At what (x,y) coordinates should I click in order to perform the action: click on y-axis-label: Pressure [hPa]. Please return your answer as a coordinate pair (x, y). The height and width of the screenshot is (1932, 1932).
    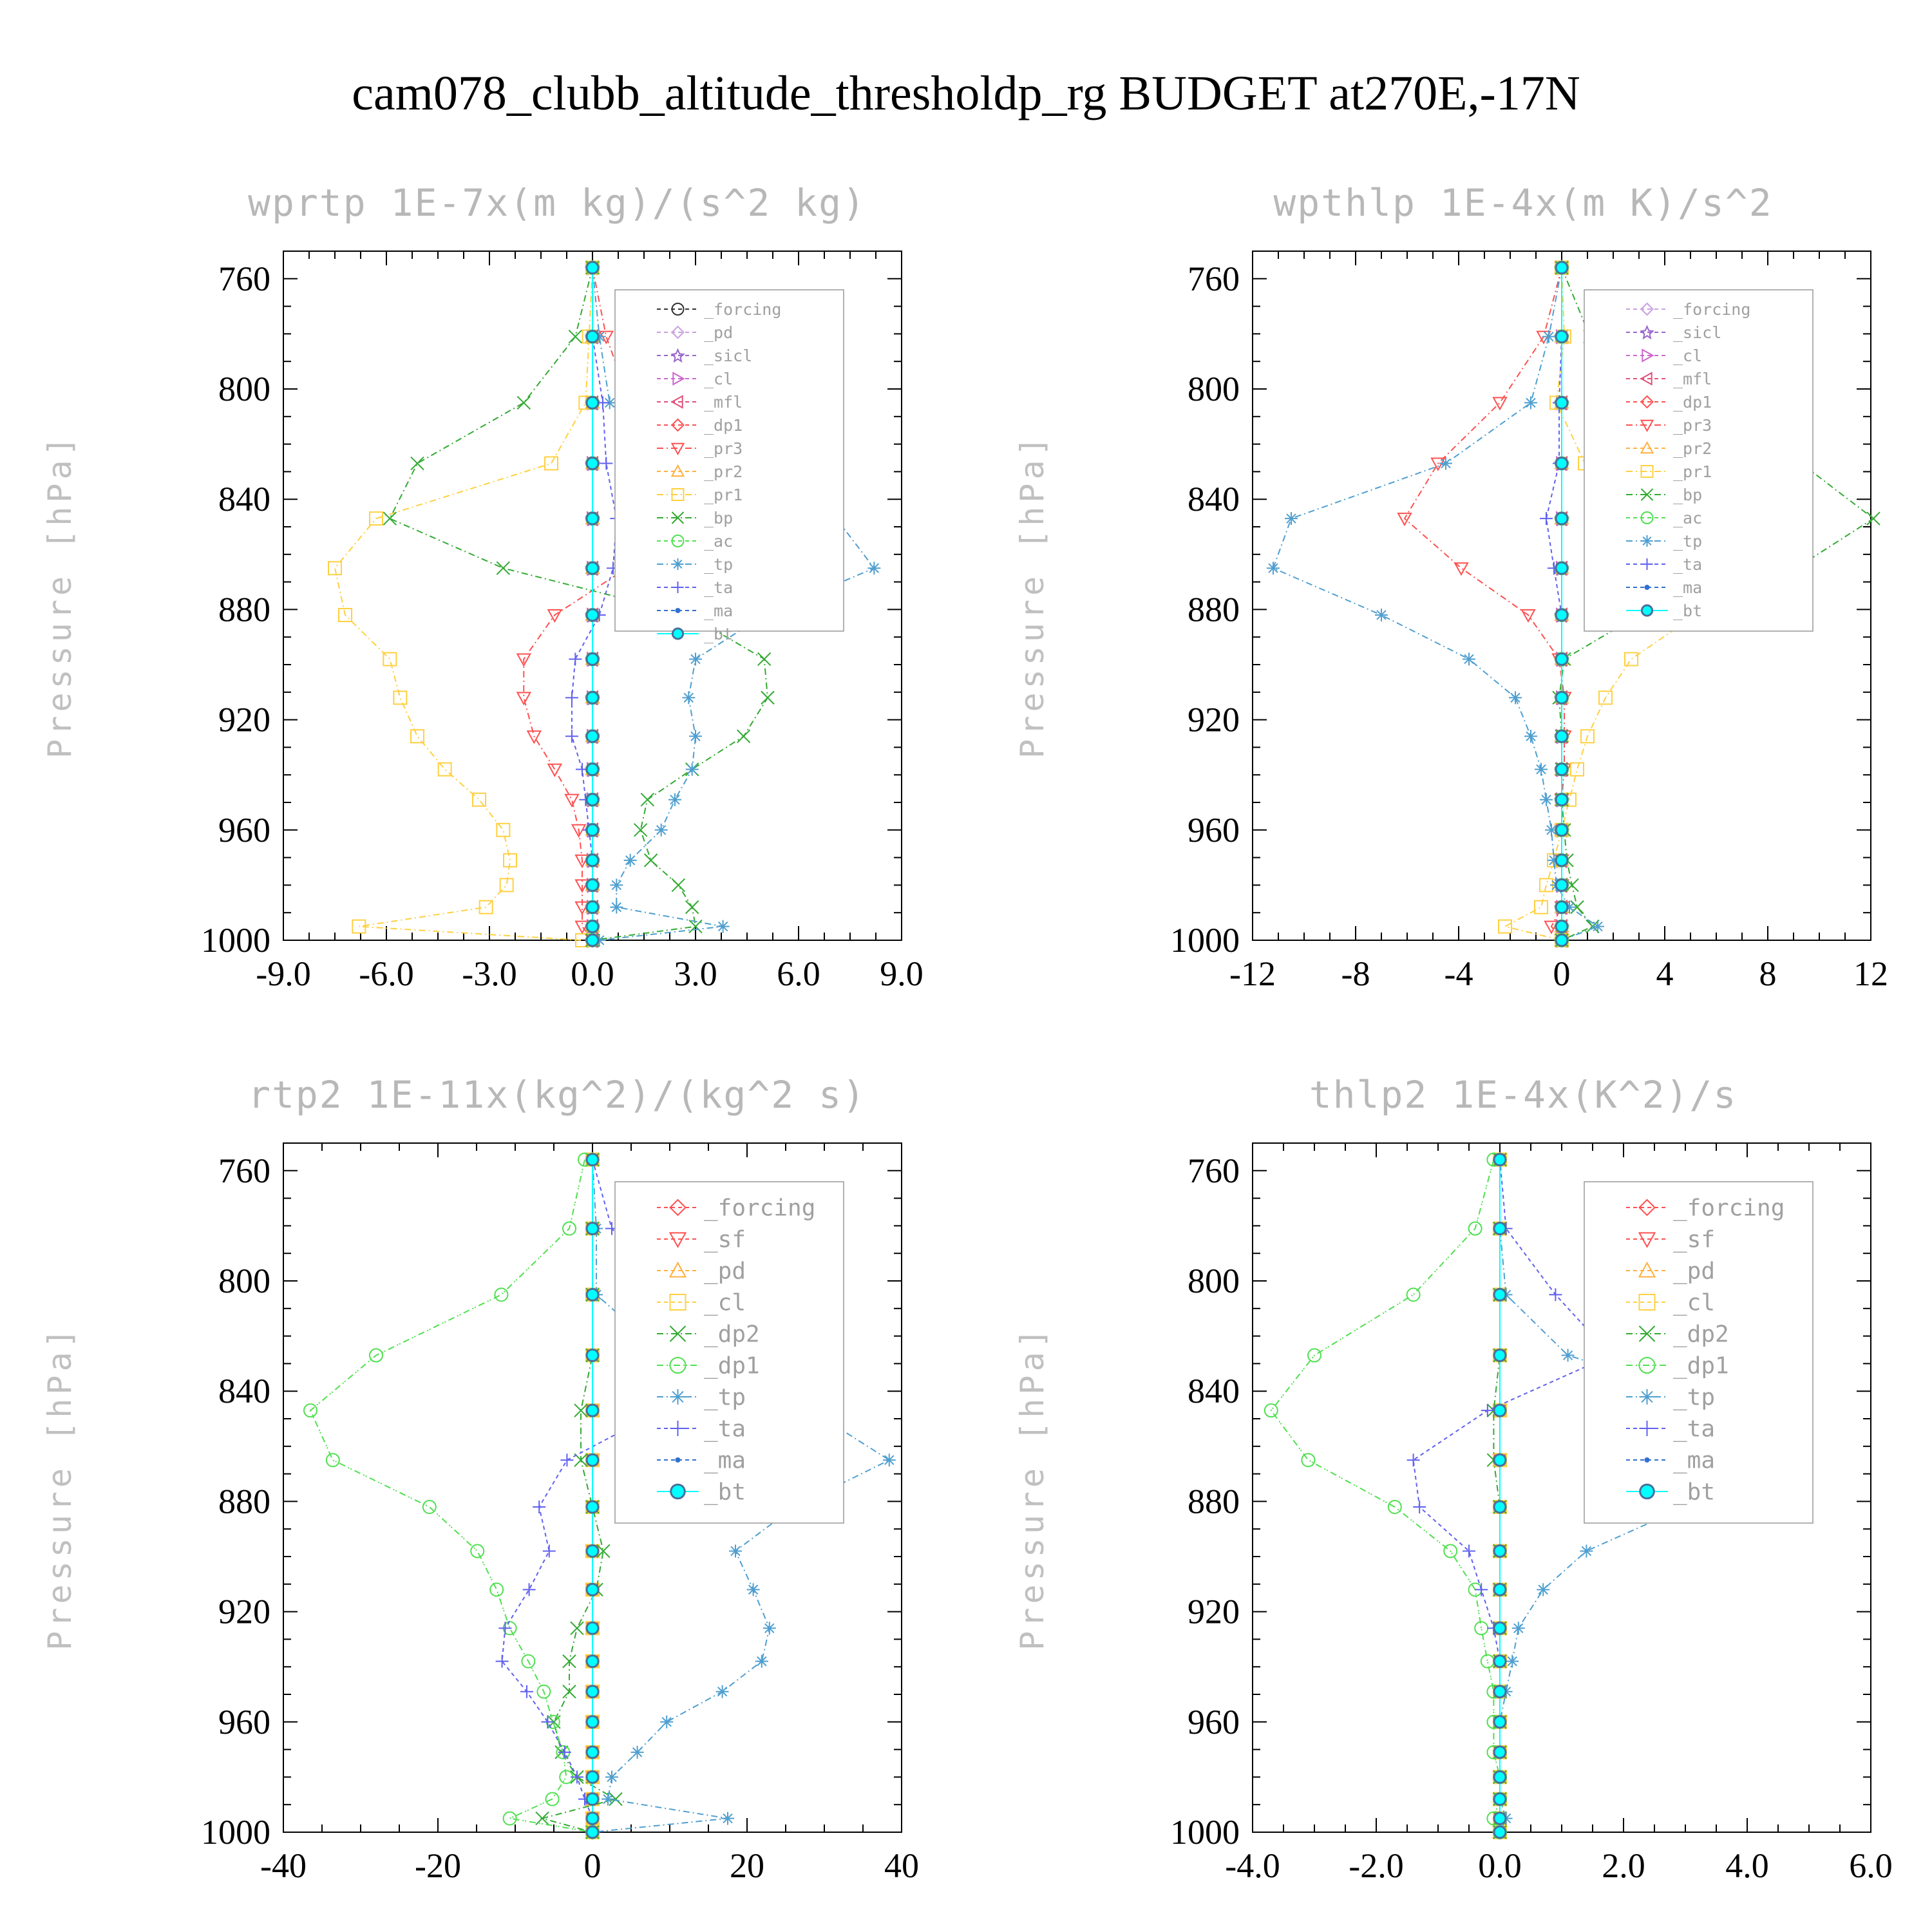
    Looking at the image, I should click on (1032, 1487).